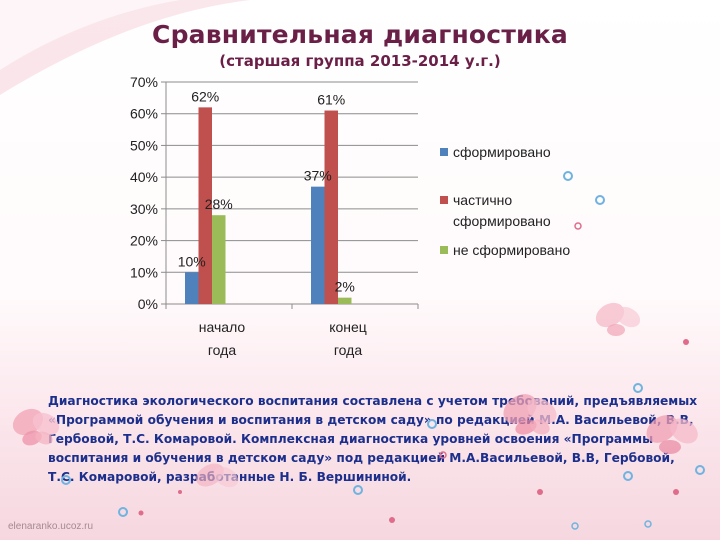 The width and height of the screenshot is (720, 540). I want to click on x-tick-label: начало, so click(222, 327).